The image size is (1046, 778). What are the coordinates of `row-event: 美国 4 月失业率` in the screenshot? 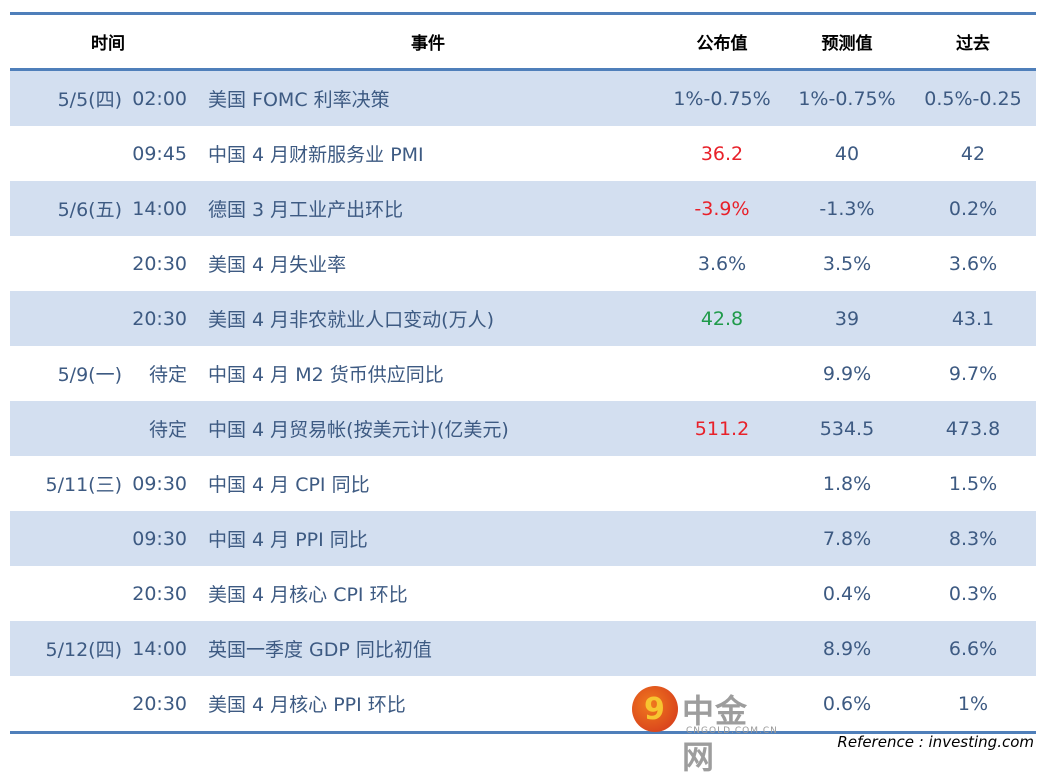 It's located at (277, 265).